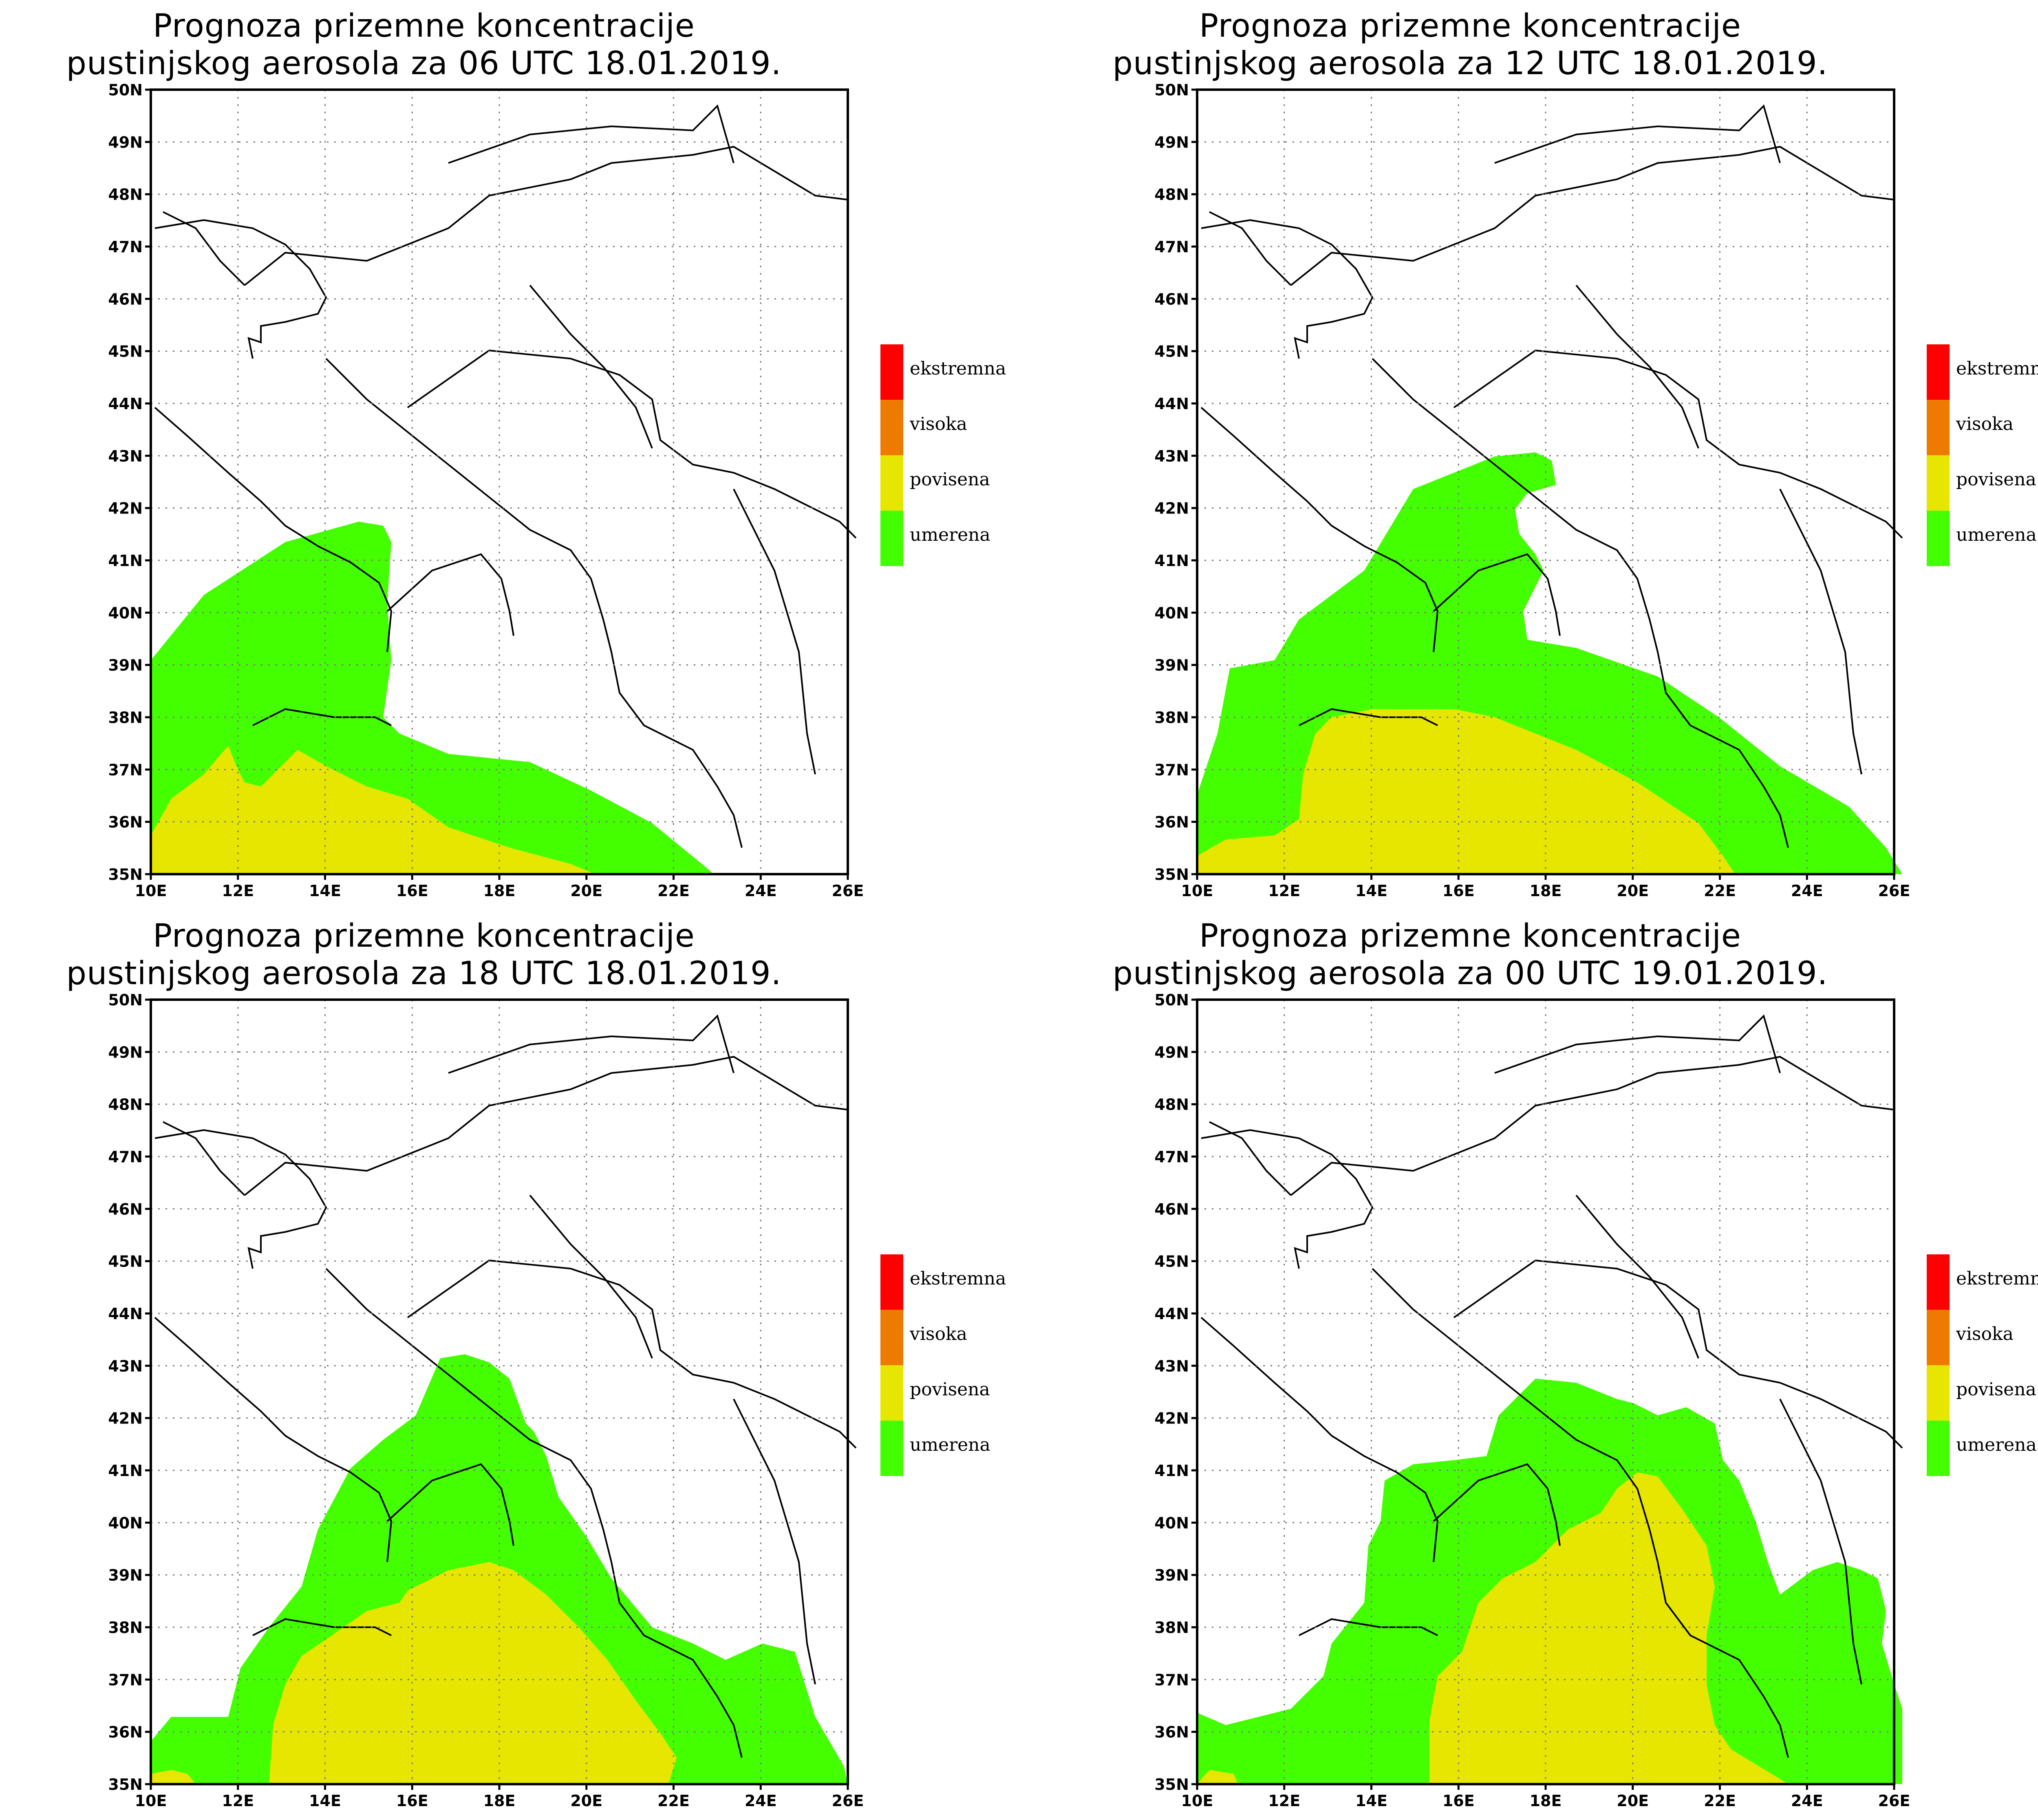 Image resolution: width=2038 pixels, height=1820 pixels. What do you see at coordinates (125, 666) in the screenshot?
I see `lat-tick-label: 39N` at bounding box center [125, 666].